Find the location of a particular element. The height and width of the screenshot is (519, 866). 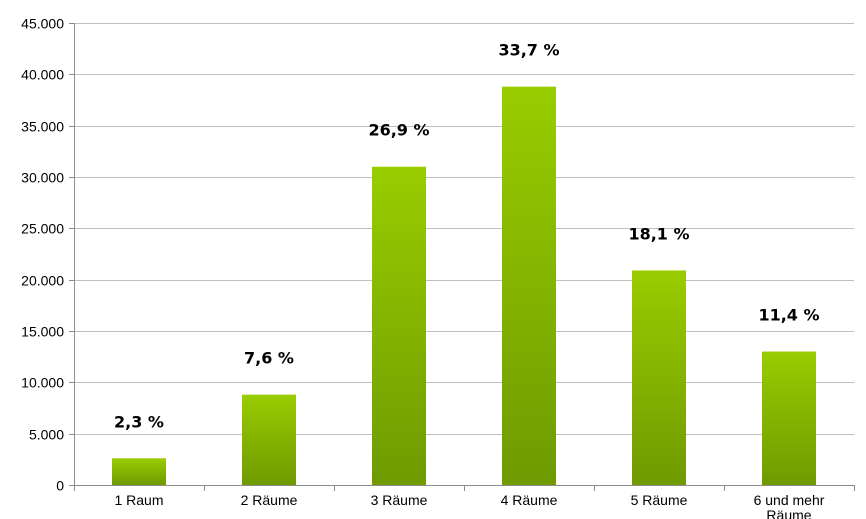

x-category-label: 5 Räume is located at coordinates (659, 500).